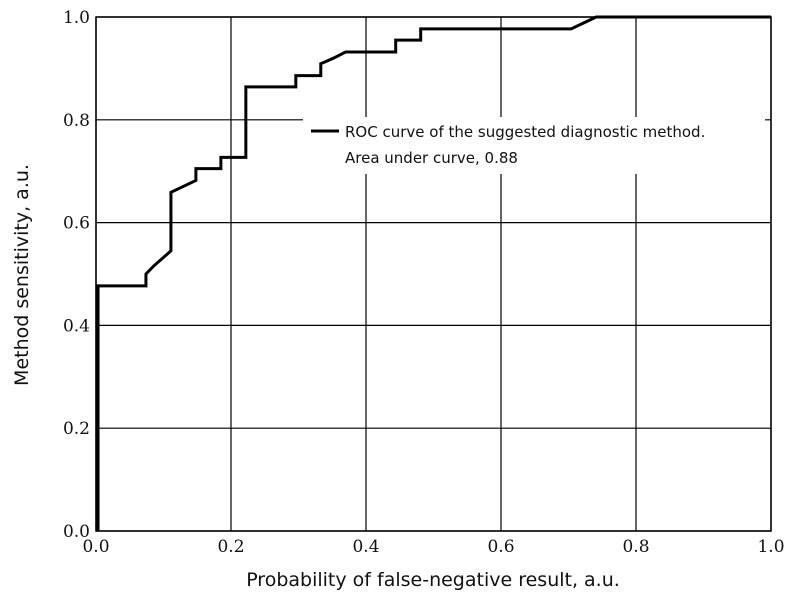  Describe the element at coordinates (770, 547) in the screenshot. I see `x-tick-label: 1.0` at that location.